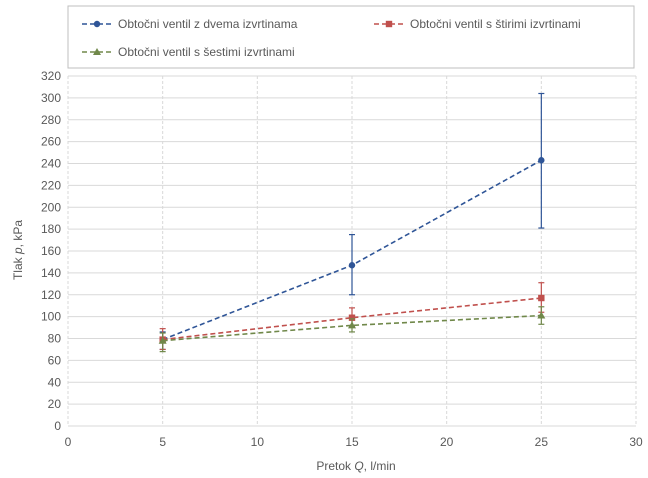 The image size is (648, 478). What do you see at coordinates (55, 360) in the screenshot?
I see `y-tick-label: 60` at bounding box center [55, 360].